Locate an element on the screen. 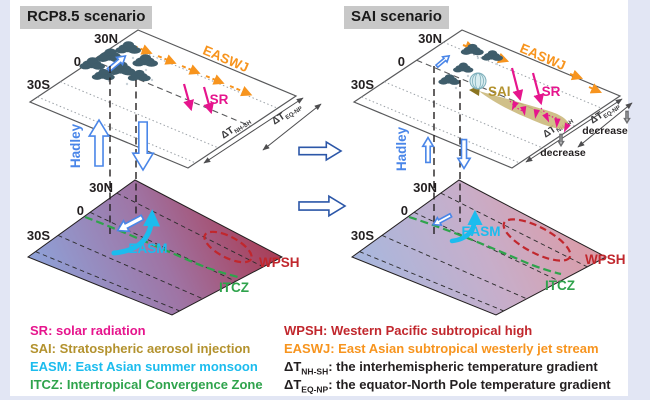 The image size is (650, 400). surface-latitude-lines is located at coordinates (149, 252).